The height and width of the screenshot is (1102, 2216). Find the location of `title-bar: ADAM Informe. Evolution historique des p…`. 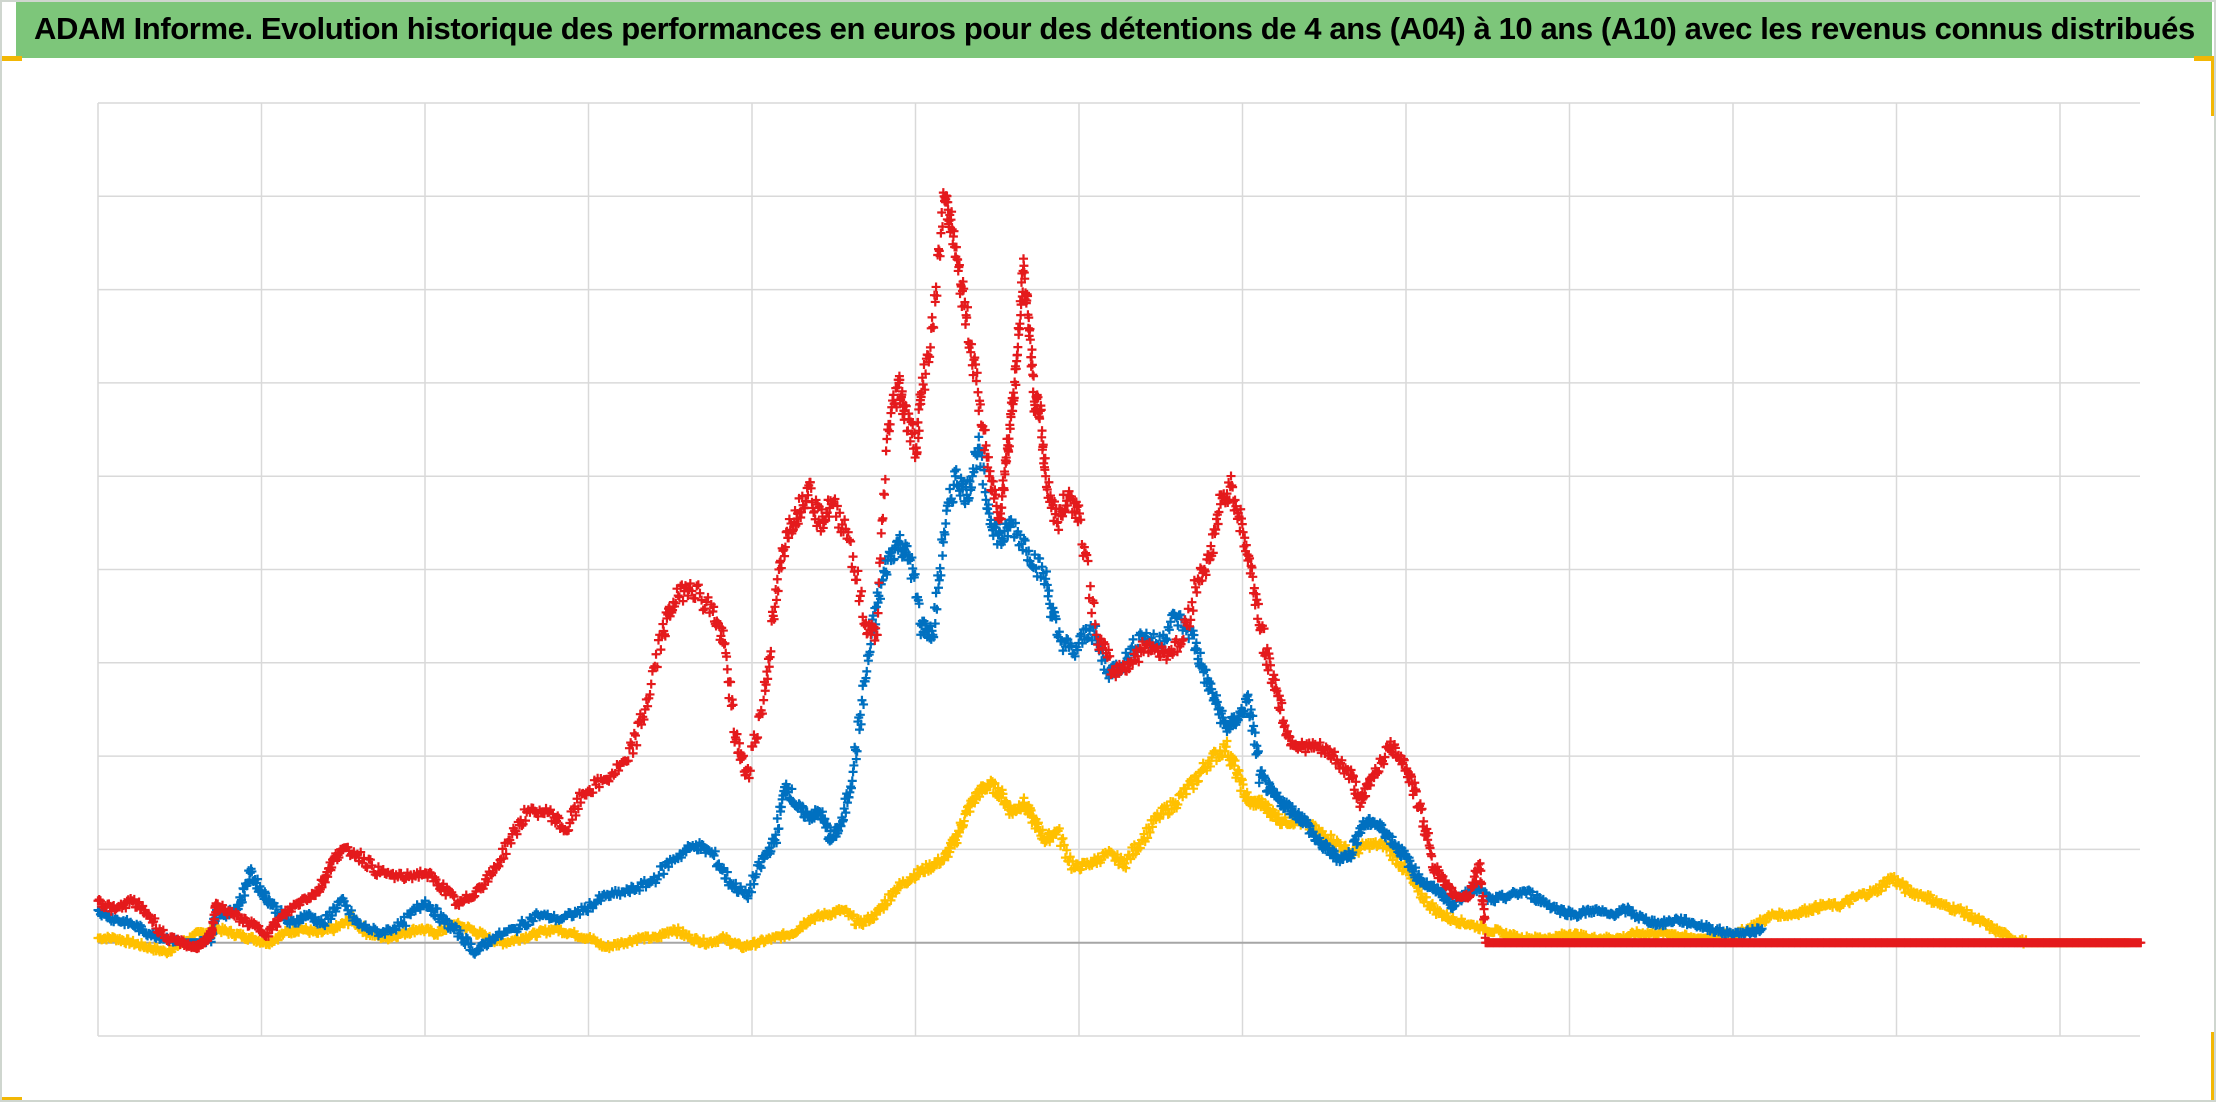

title-bar: ADAM Informe. Evolution historique des p… is located at coordinates (1114, 29).